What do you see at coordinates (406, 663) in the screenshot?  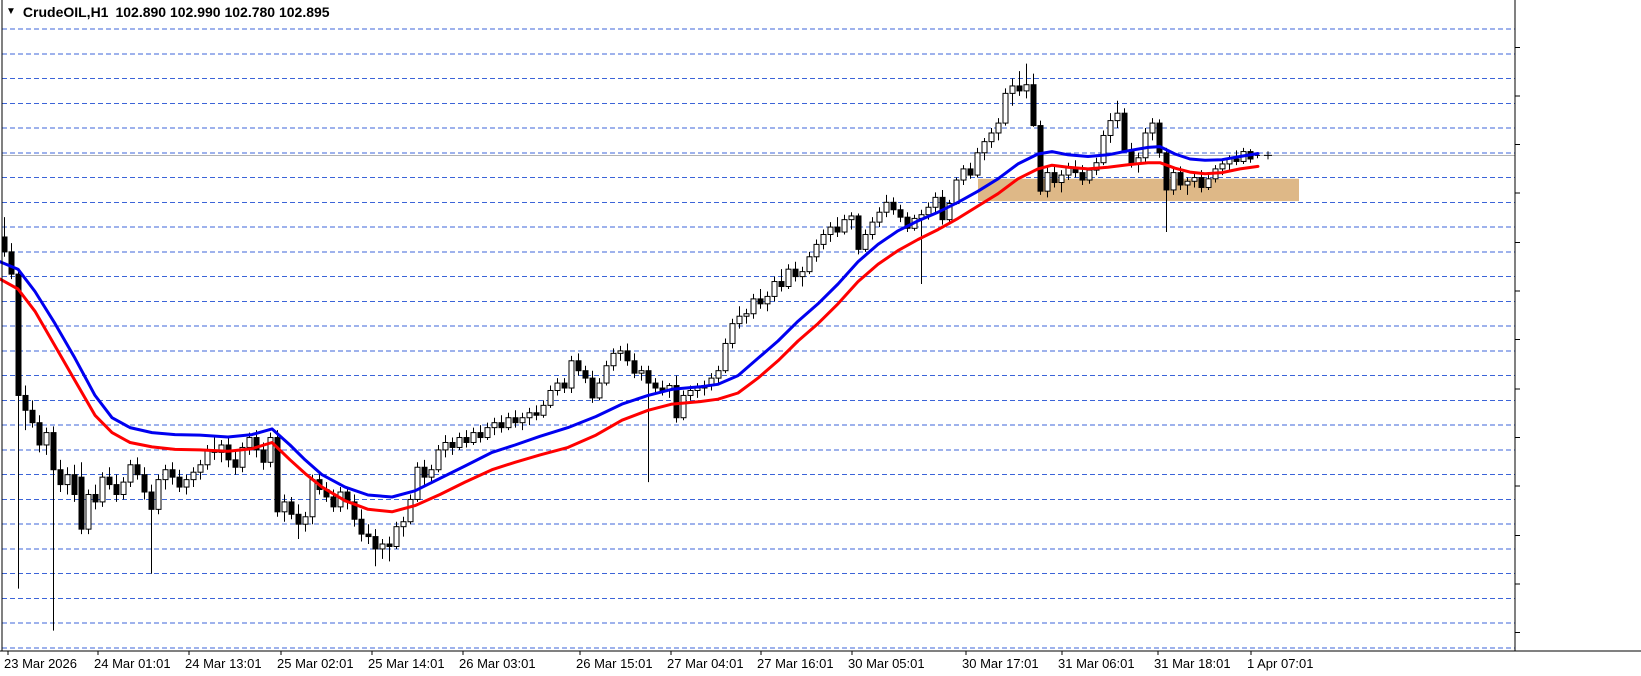 I see `time-tick-label: 25 Mar 14:01` at bounding box center [406, 663].